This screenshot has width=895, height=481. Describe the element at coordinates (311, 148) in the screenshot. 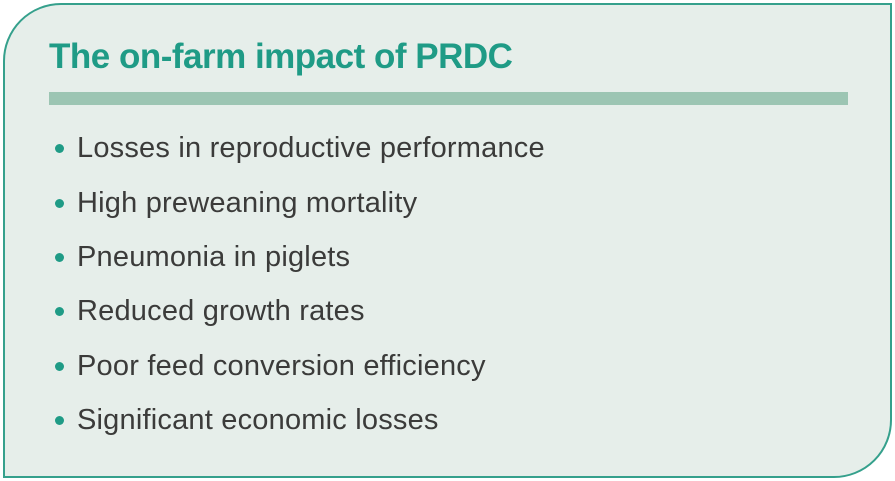

I see `list-item-label: Losses in reproductive performance` at that location.